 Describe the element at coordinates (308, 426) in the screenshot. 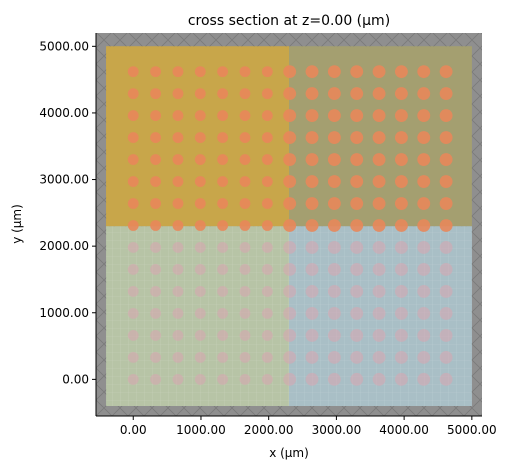

I see `x-axis: 0.00 1000.00 2000.00 3000.00 4000.00 5000.00` at that location.